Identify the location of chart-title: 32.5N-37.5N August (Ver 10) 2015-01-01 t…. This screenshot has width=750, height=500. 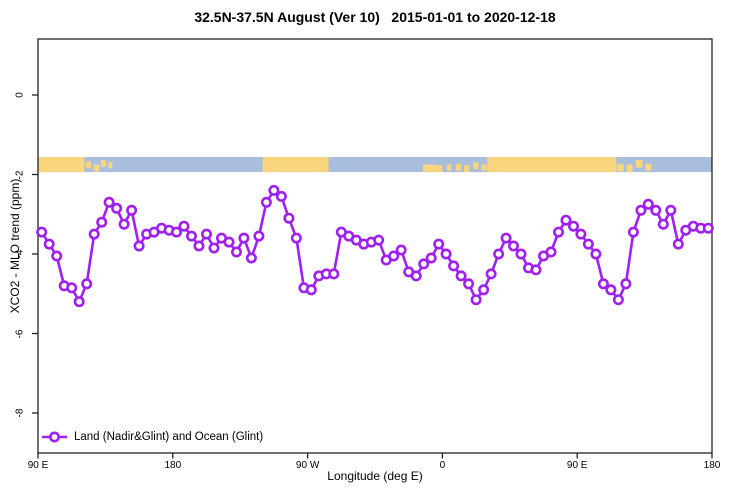
(375, 17).